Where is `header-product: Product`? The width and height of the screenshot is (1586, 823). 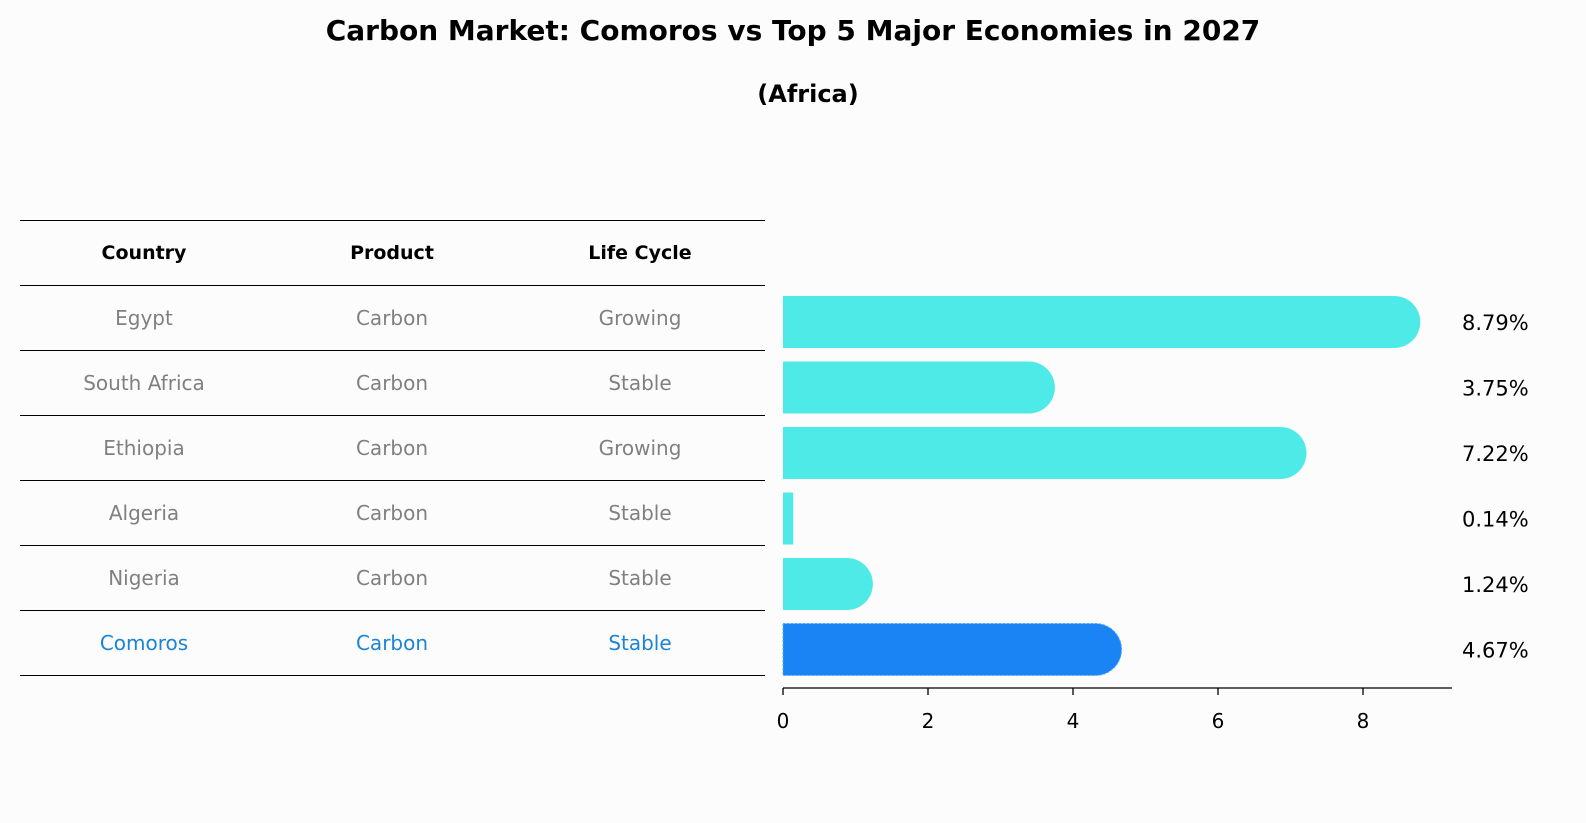
header-product: Product is located at coordinates (392, 253).